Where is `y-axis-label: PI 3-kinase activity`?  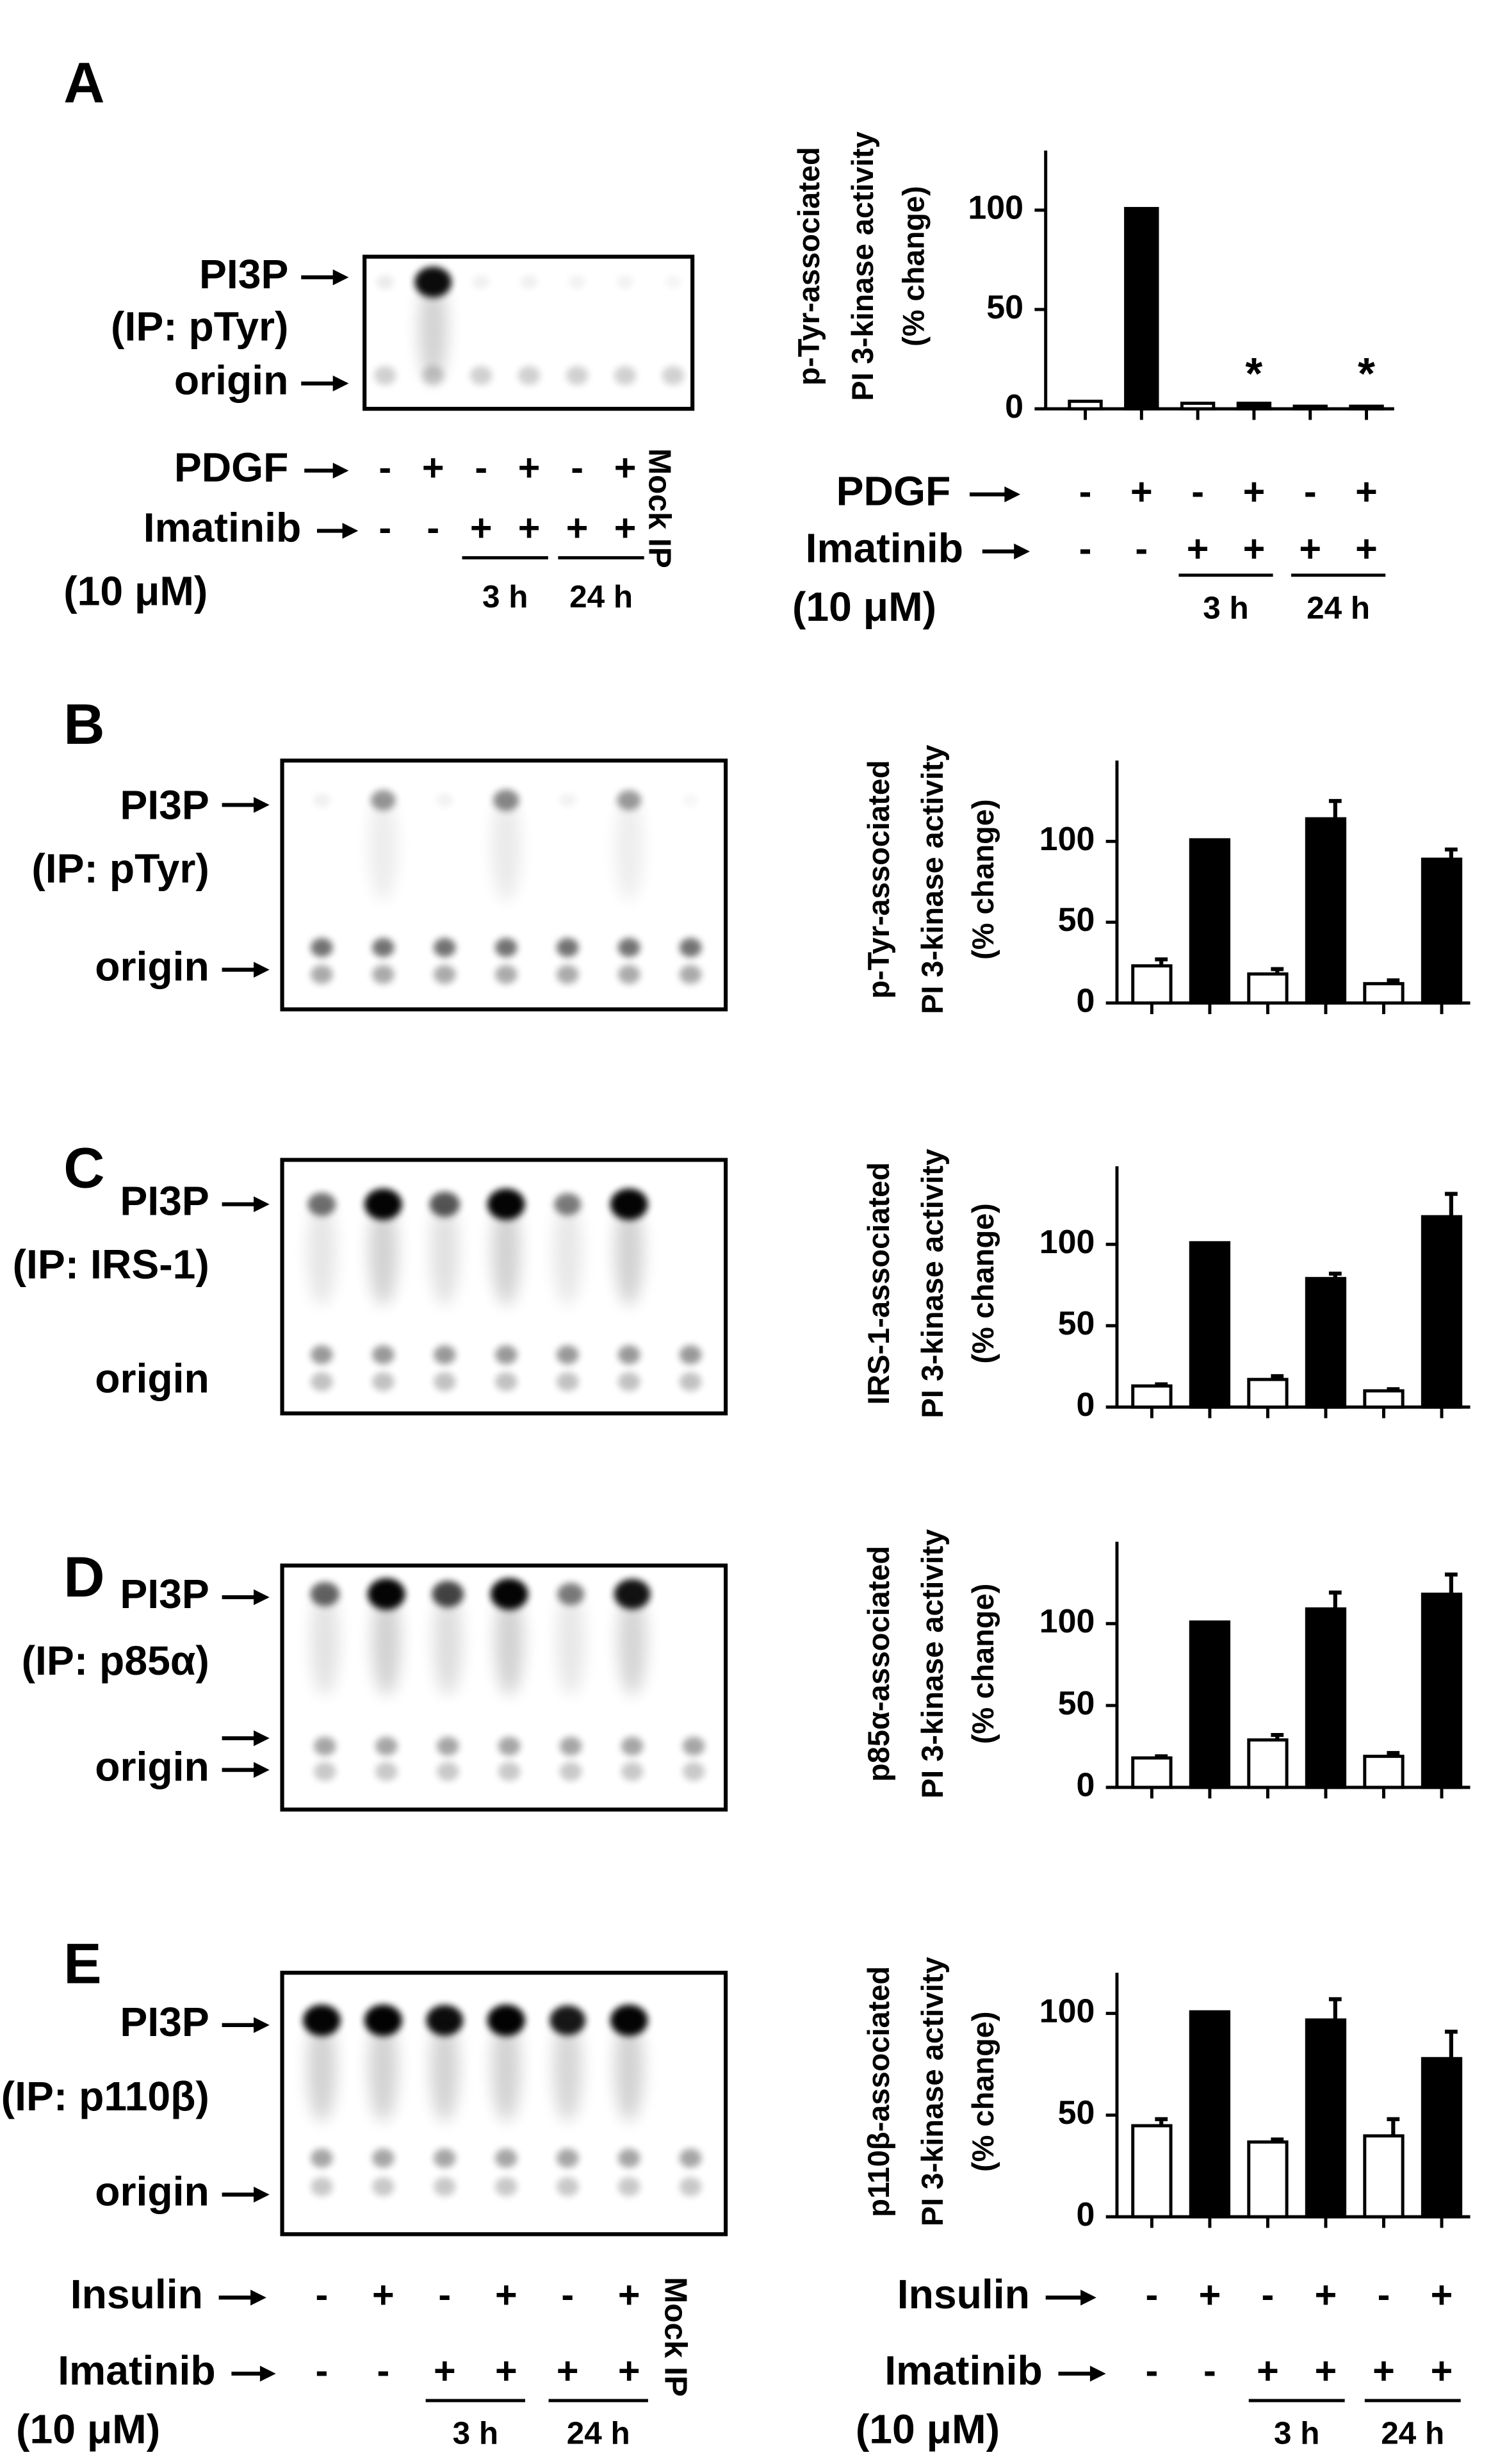 y-axis-label: PI 3-kinase activity is located at coordinates (932, 1283).